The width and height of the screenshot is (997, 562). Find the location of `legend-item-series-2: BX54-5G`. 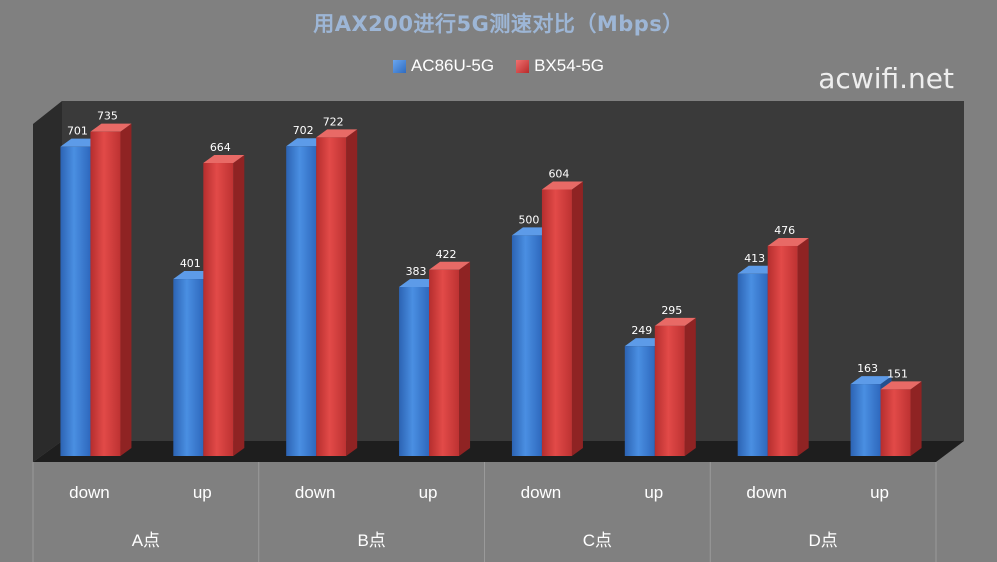

legend-item-series-2: BX54-5G is located at coordinates (560, 66).